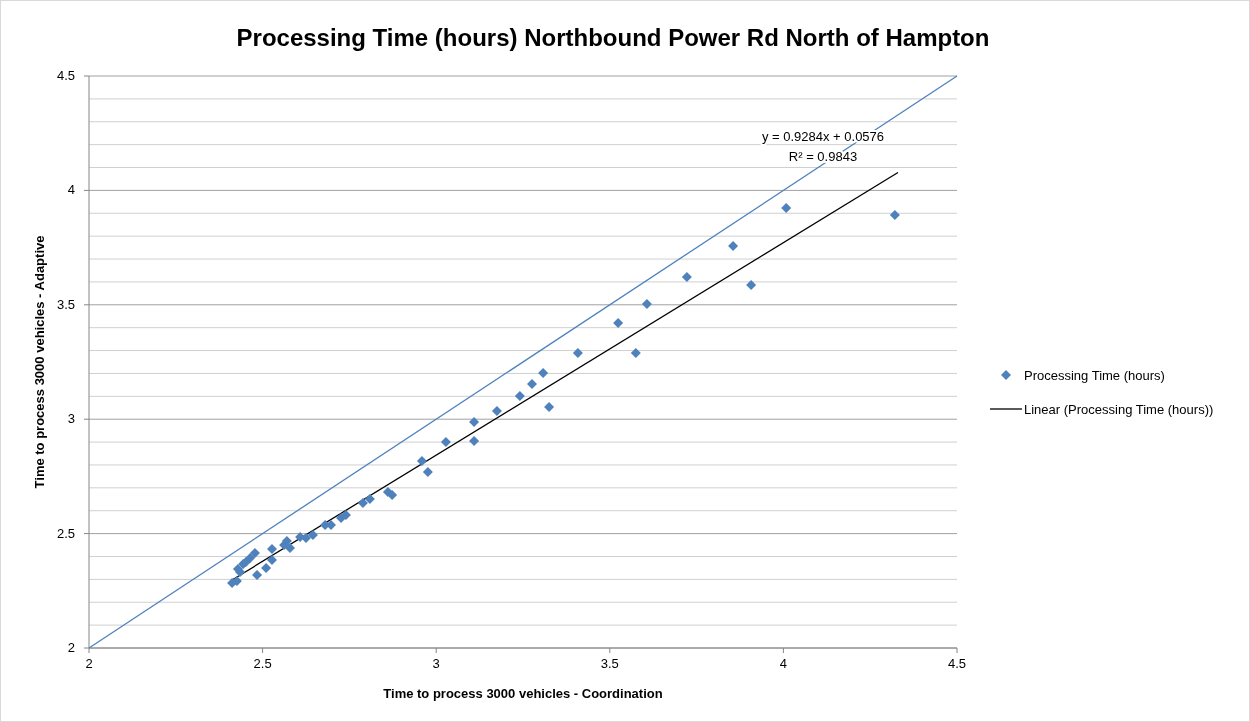 This screenshot has width=1250, height=722. What do you see at coordinates (71, 647) in the screenshot?
I see `y-tick-label: 2` at bounding box center [71, 647].